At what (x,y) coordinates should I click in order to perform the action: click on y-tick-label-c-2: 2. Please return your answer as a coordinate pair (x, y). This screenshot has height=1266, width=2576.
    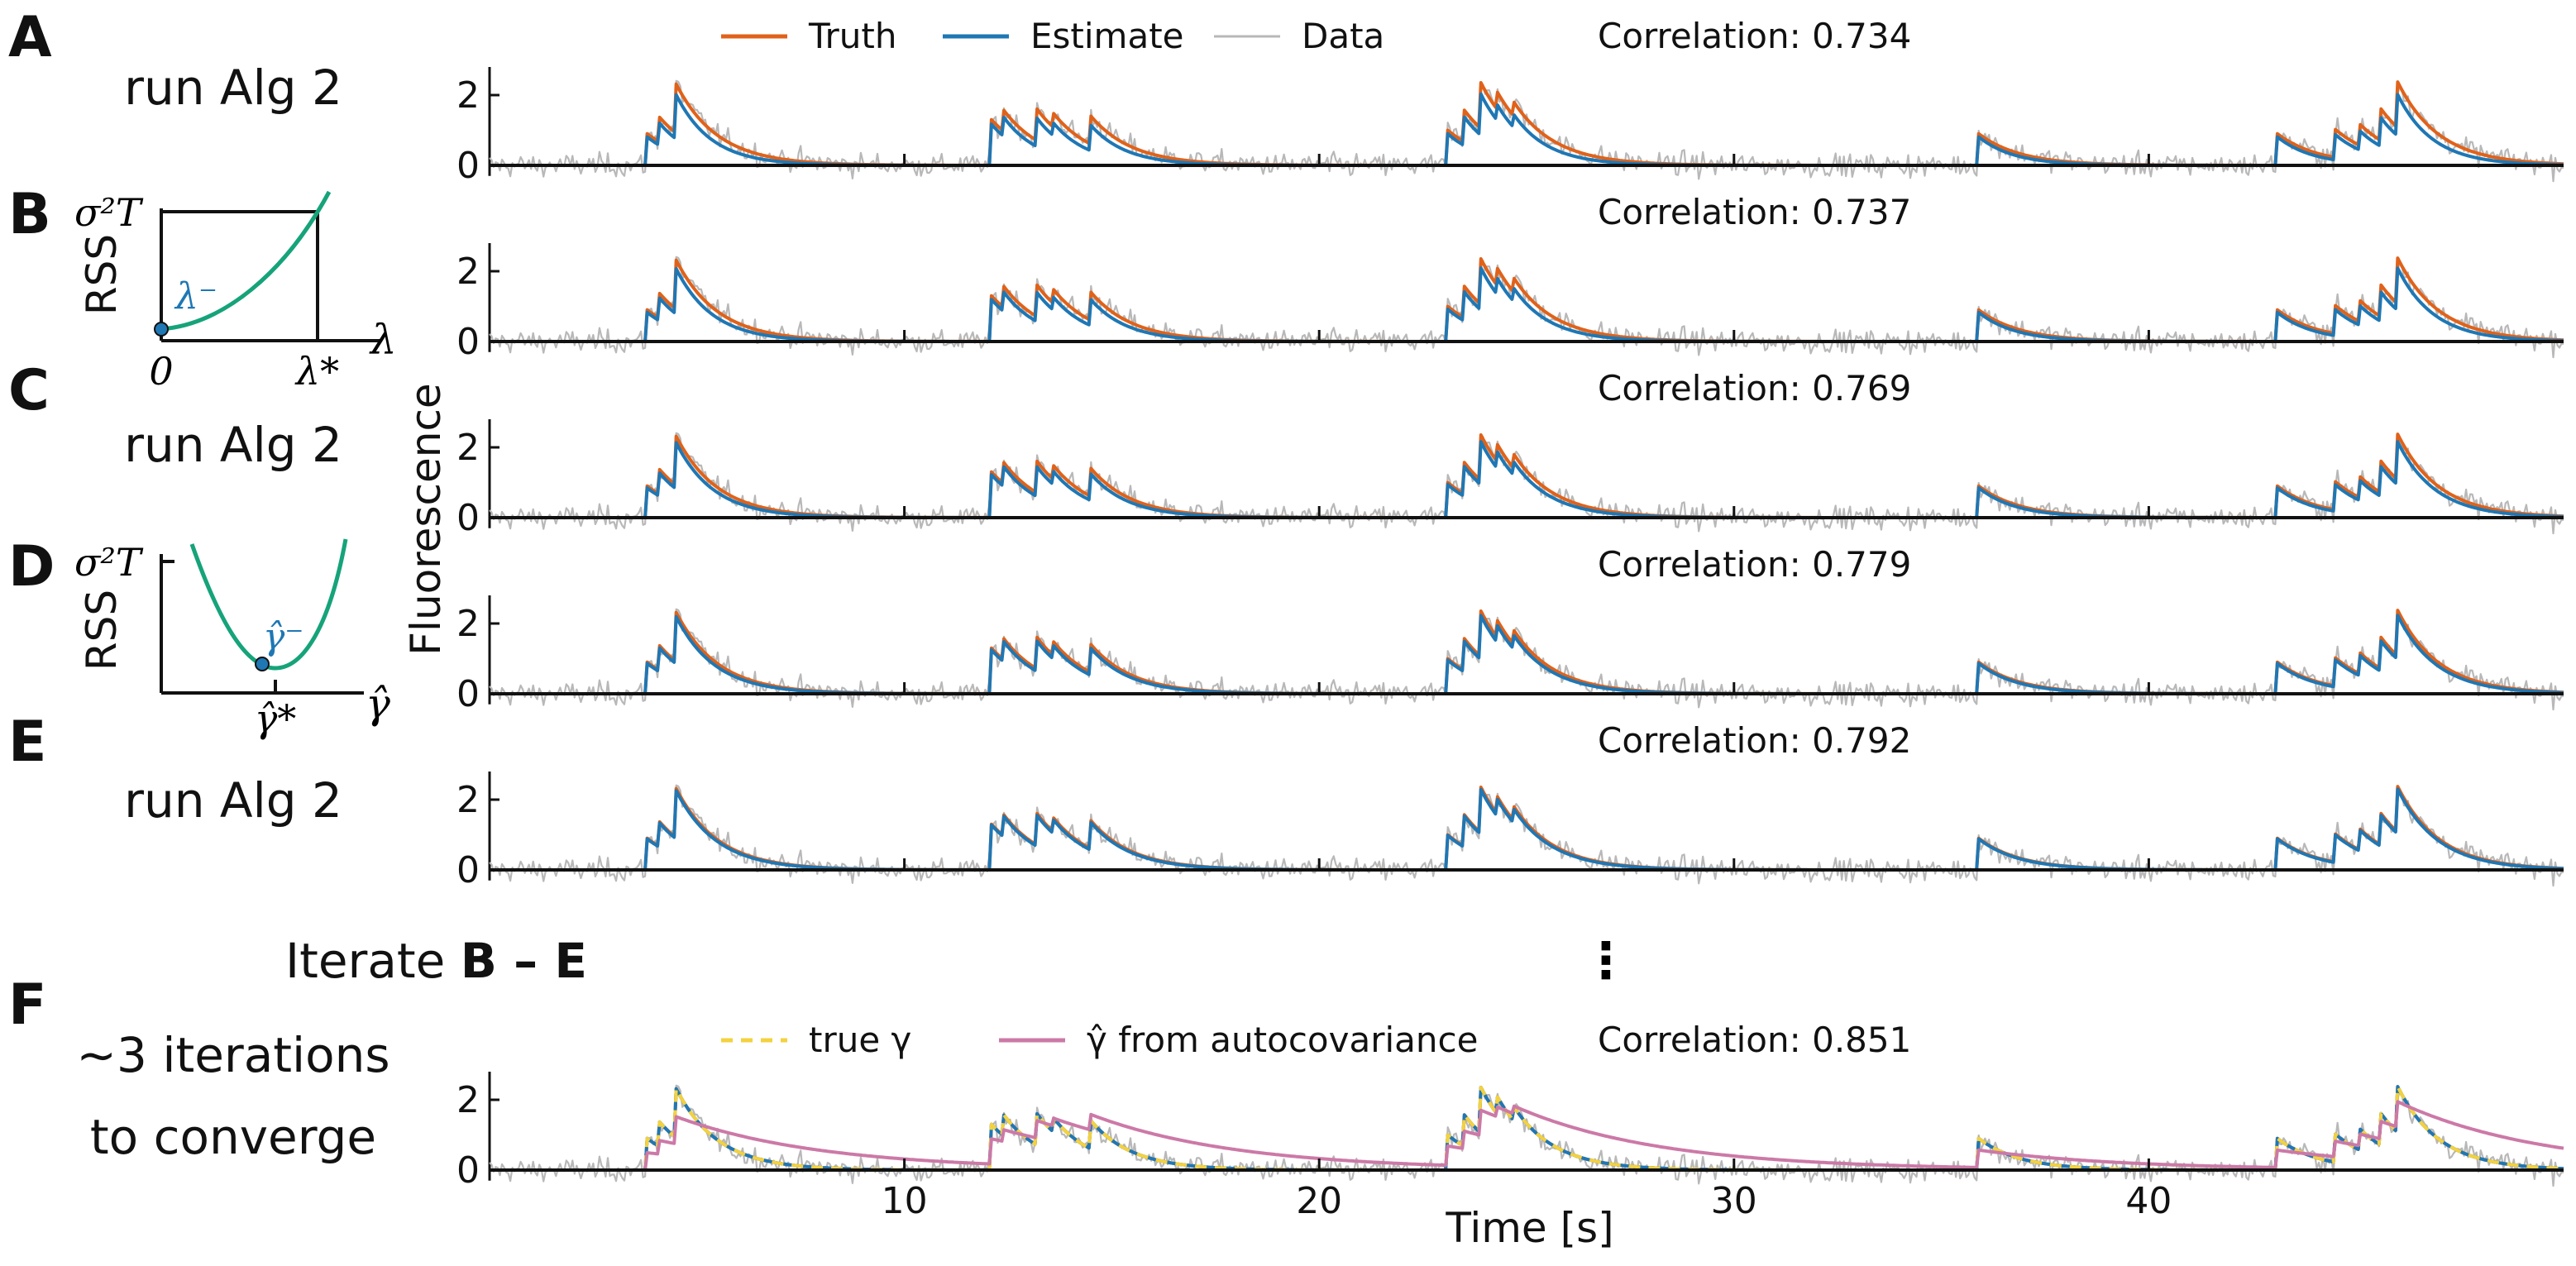
    Looking at the image, I should click on (468, 448).